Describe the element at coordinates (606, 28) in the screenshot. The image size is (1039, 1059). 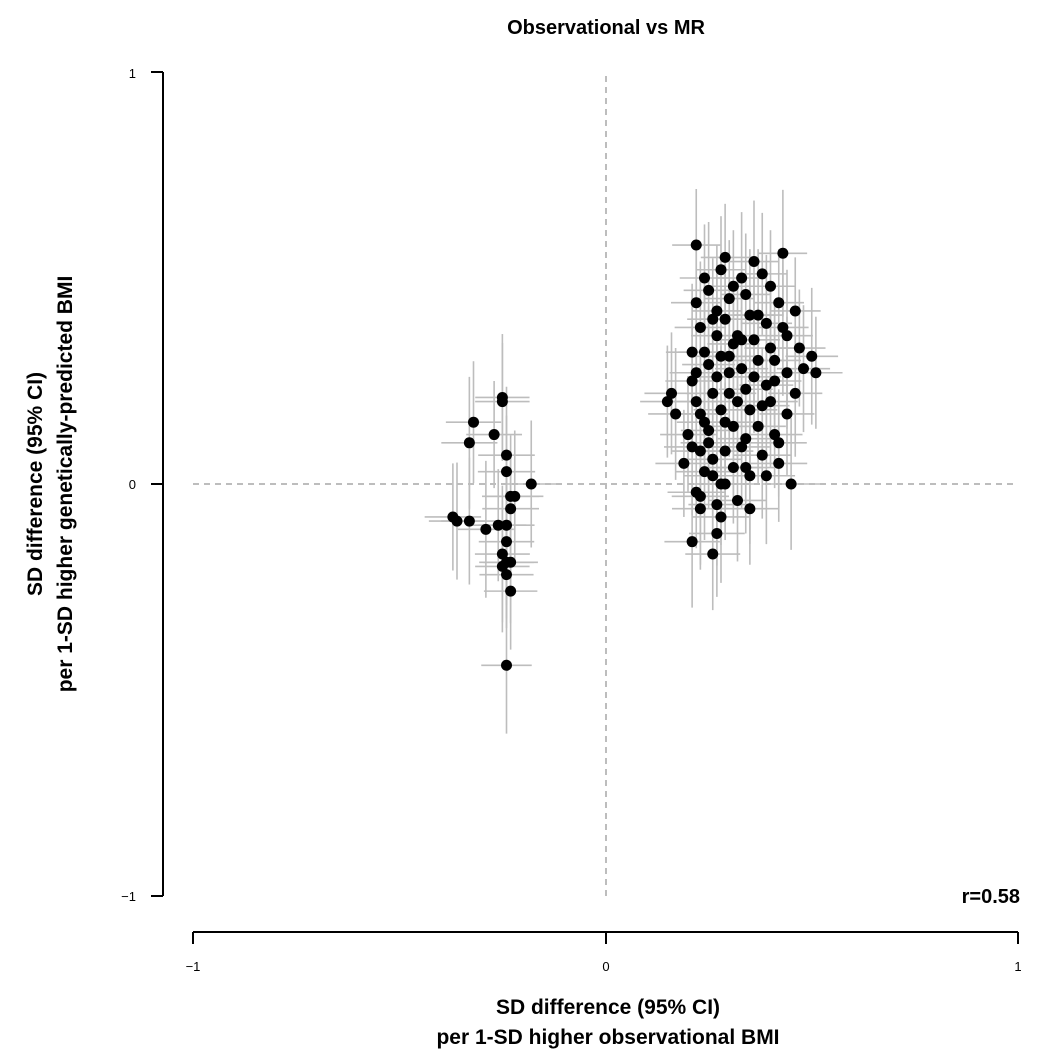
I see `chart-title: Observational vs MR` at that location.